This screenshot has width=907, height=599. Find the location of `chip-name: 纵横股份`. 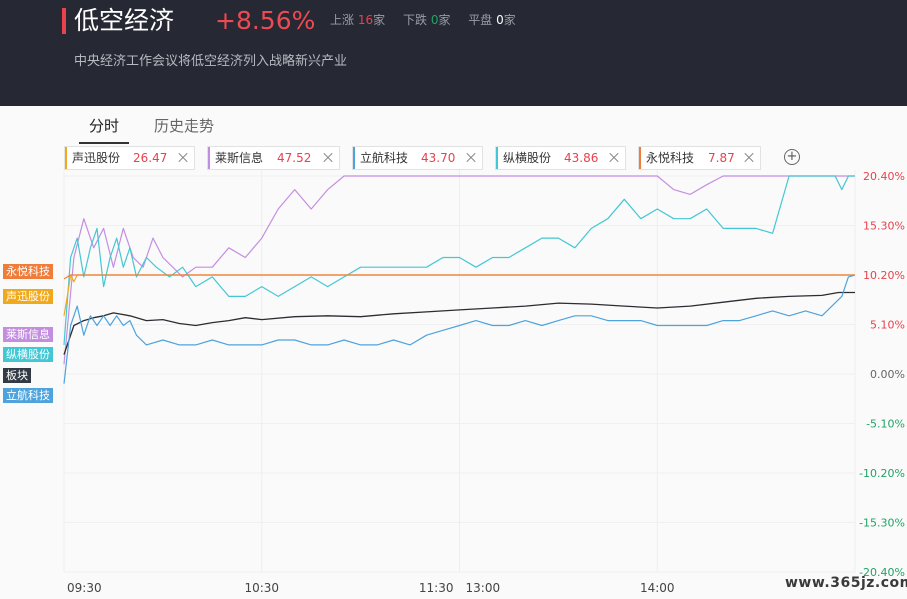

chip-name: 纵横股份 is located at coordinates (527, 158).